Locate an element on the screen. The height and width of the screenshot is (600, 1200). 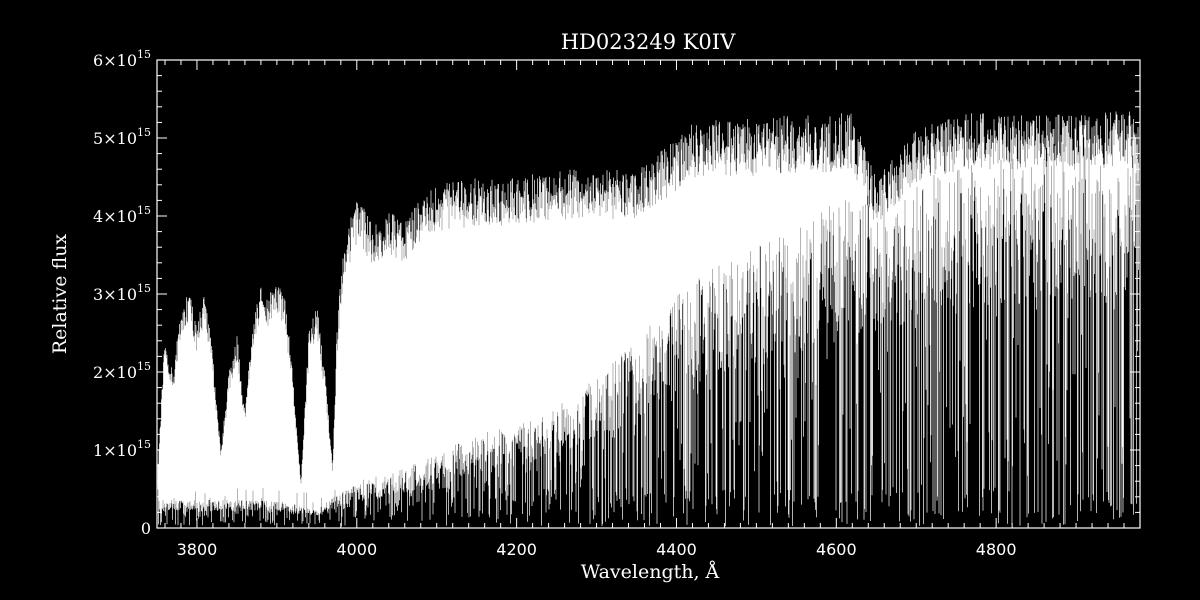
x-tick-label: 4400 is located at coordinates (676, 549).